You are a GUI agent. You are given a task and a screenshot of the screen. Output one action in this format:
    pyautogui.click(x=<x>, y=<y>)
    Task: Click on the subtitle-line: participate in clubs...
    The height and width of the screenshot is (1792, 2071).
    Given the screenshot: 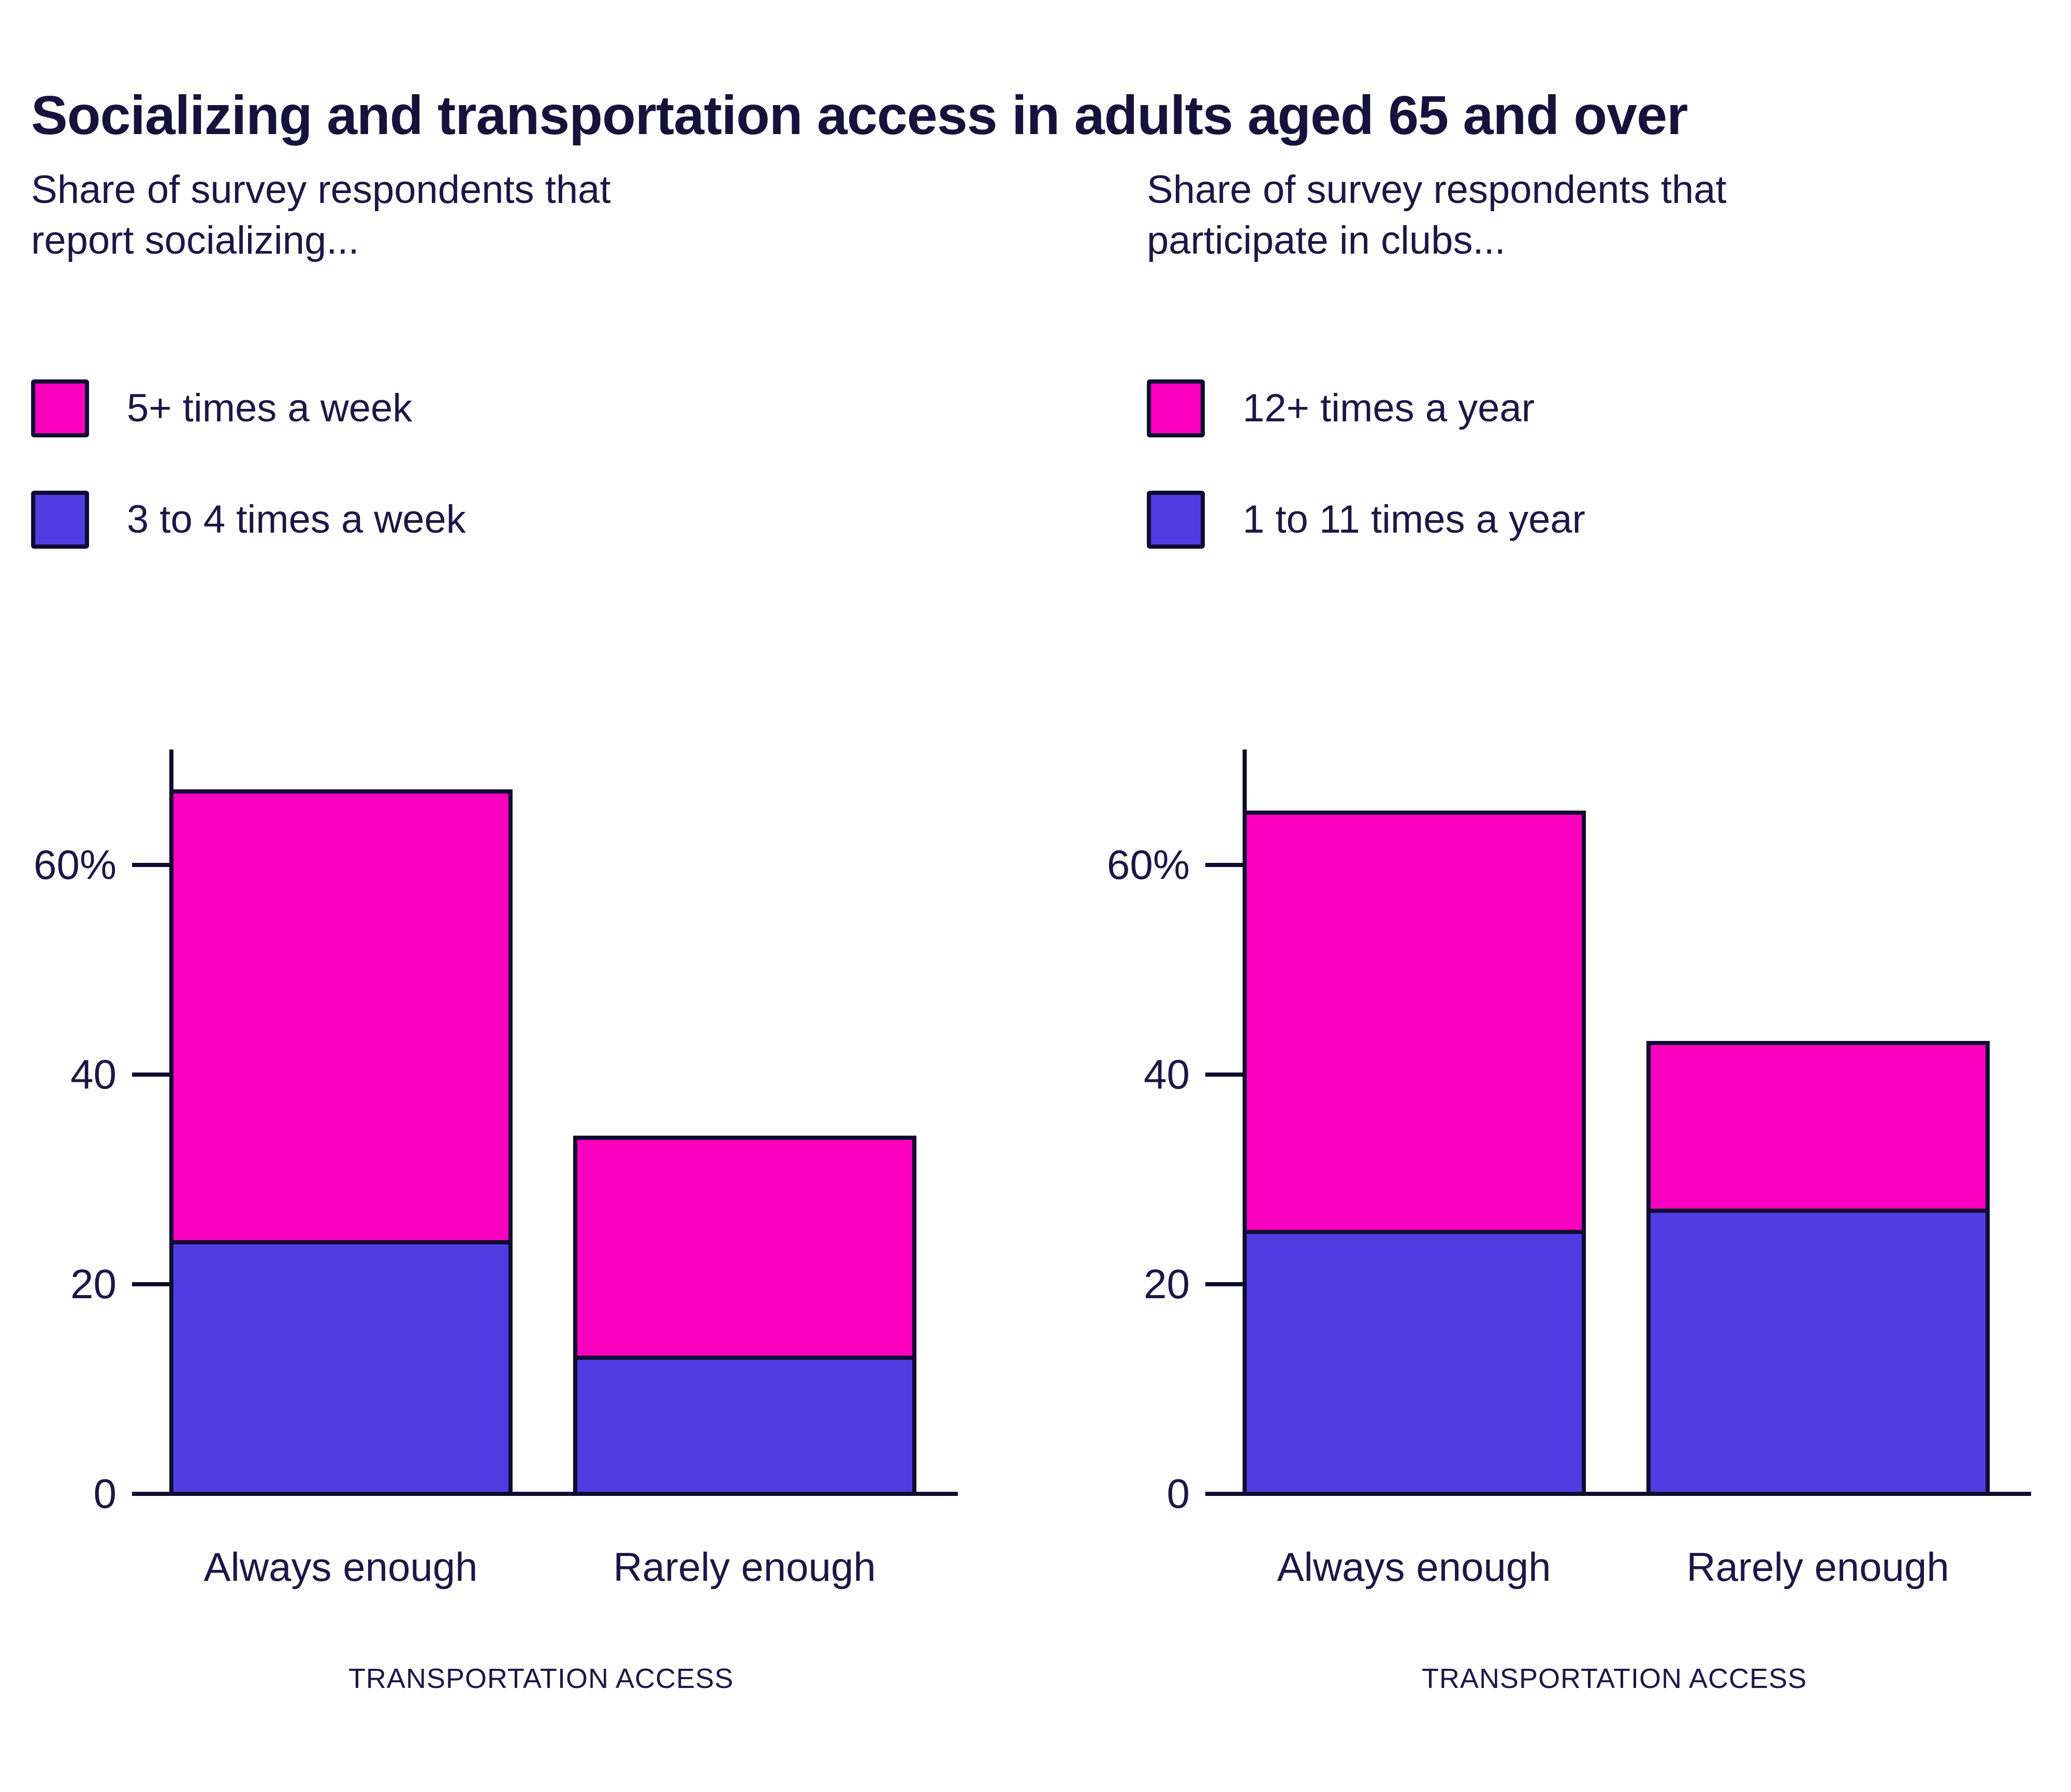 What is the action you would take?
    pyautogui.click(x=1326, y=240)
    